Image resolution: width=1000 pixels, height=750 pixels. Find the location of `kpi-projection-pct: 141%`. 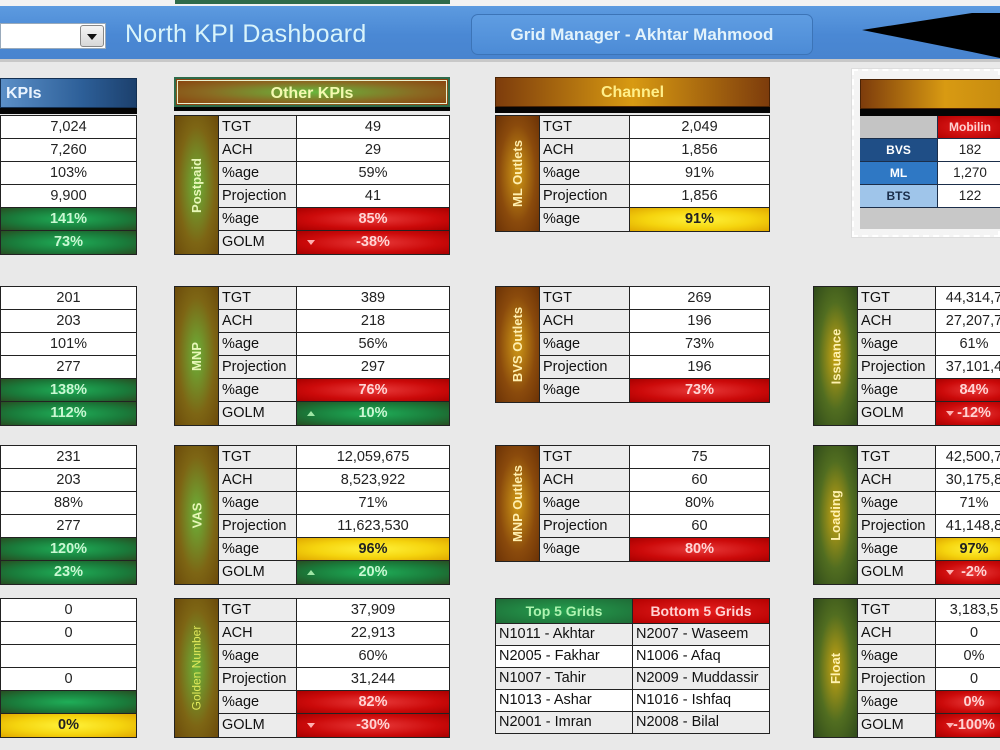

kpi-projection-pct: 141% is located at coordinates (68, 219).